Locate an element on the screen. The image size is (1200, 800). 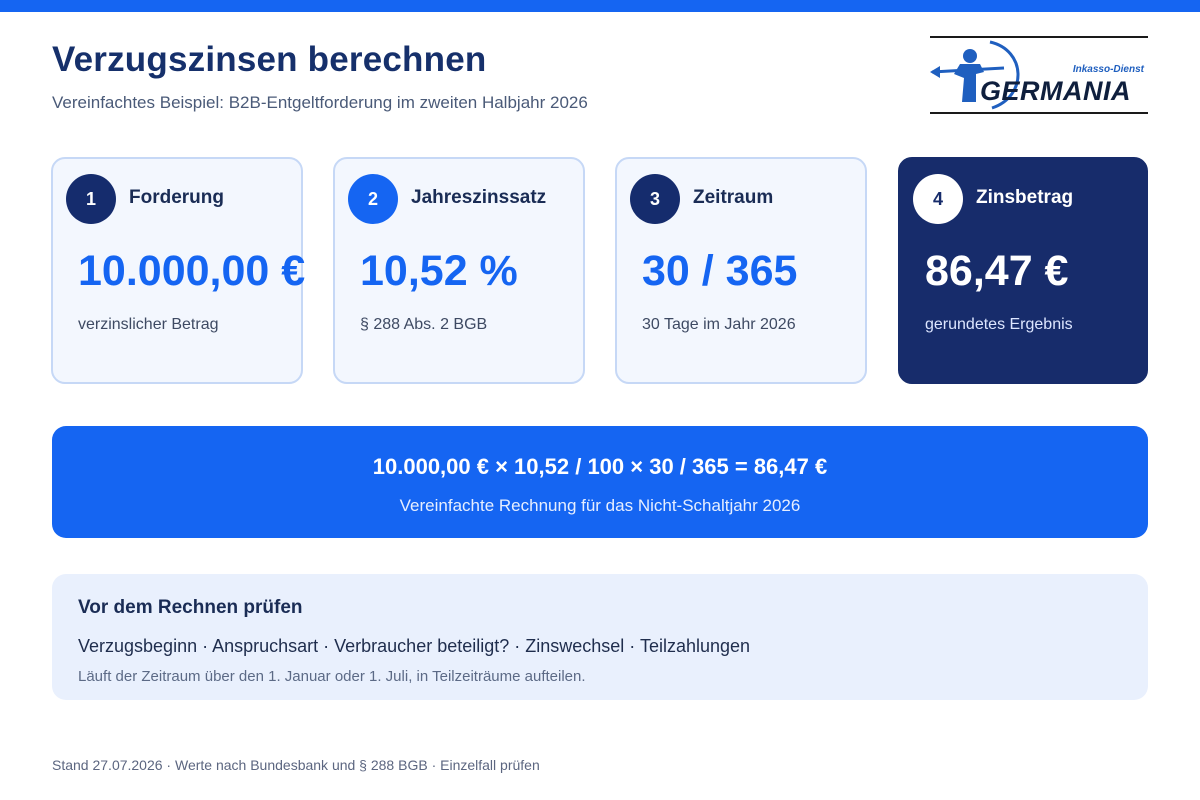
germania-logo: Inkasso-Dienst GERMANIA is located at coordinates (1039, 75).